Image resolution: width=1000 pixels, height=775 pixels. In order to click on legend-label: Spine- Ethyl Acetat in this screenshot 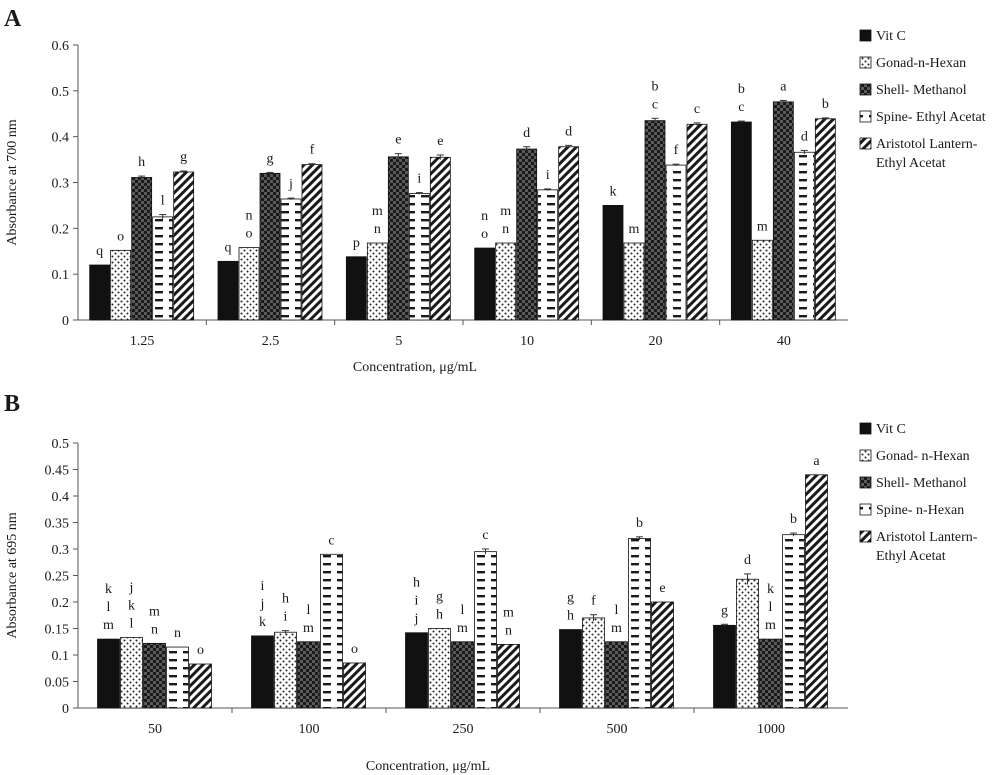, I will do `click(931, 117)`.